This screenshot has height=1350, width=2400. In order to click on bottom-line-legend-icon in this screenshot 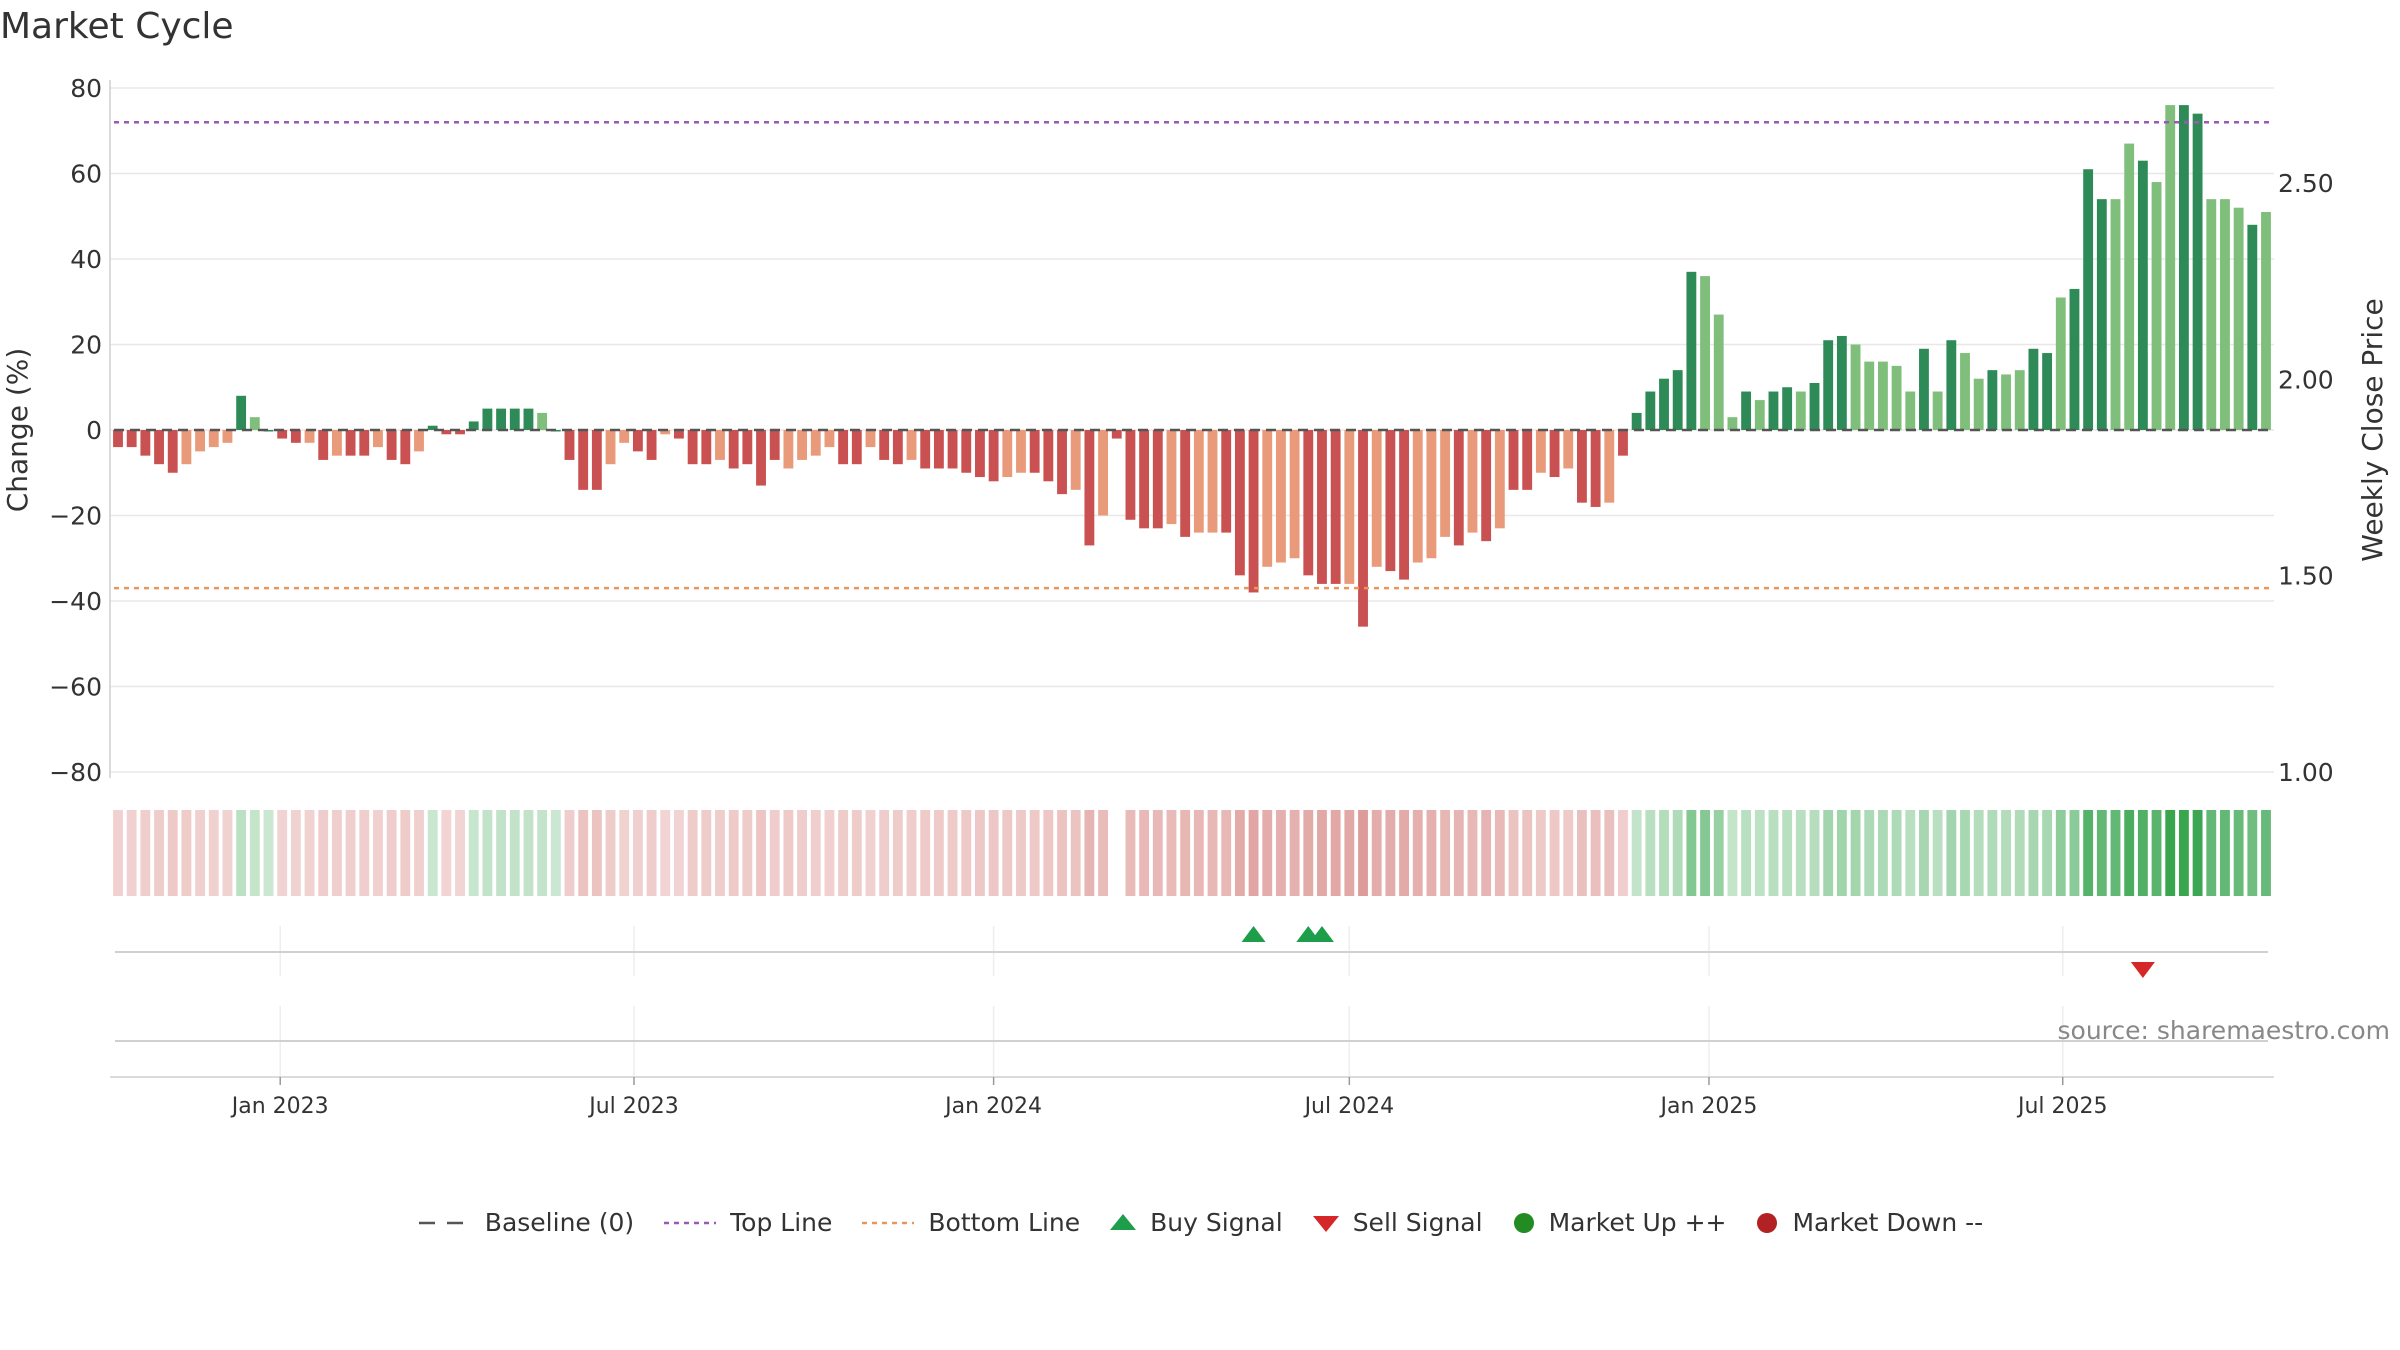, I will do `click(888, 1222)`.